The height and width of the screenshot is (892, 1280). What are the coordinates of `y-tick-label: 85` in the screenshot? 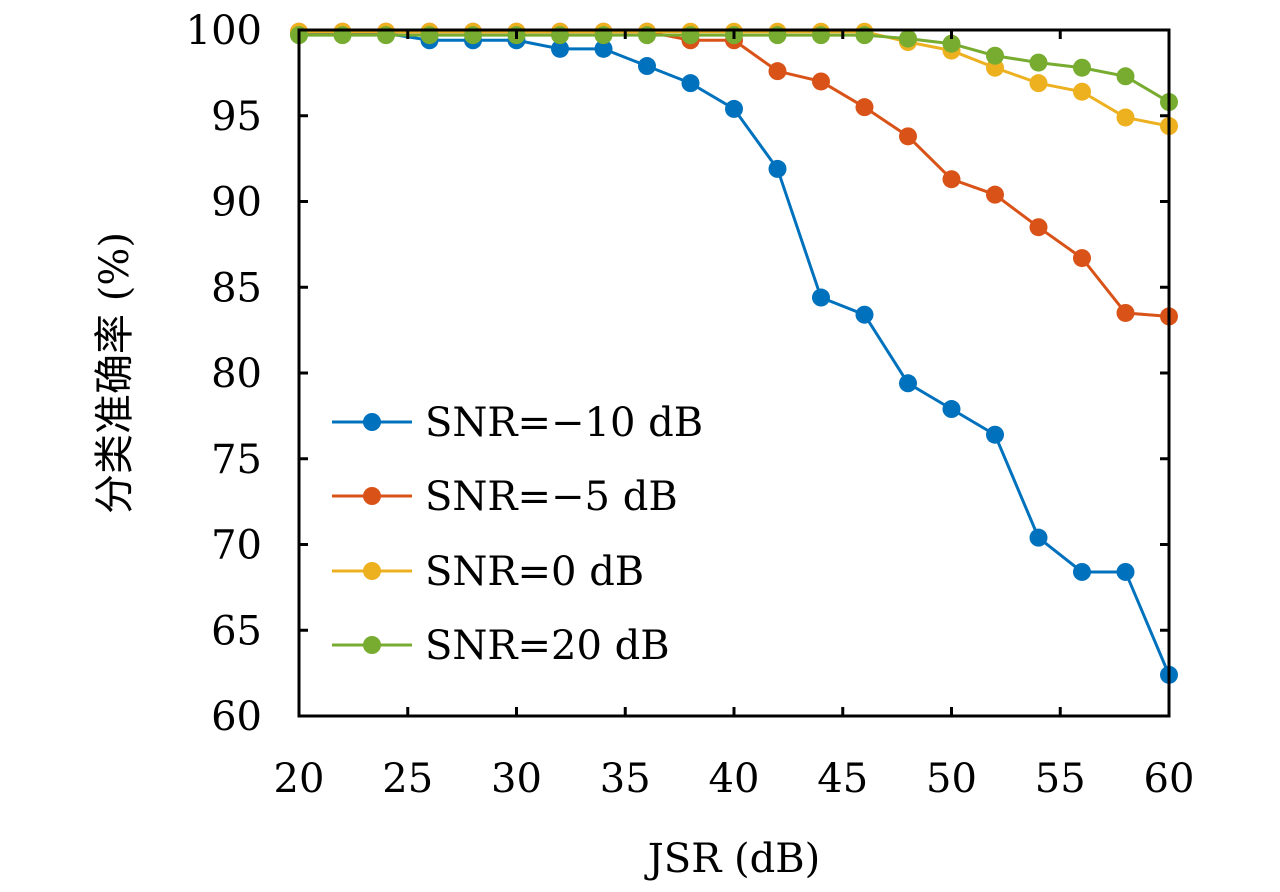 It's located at (236, 288).